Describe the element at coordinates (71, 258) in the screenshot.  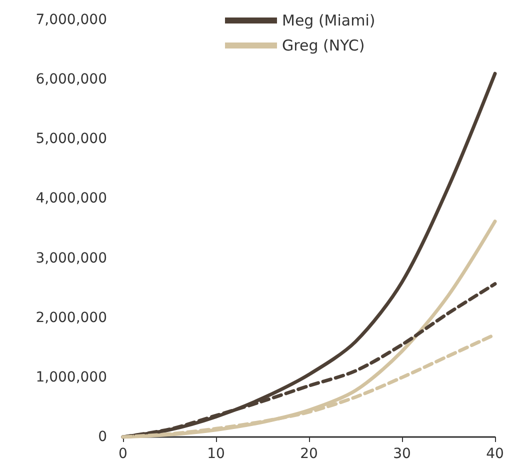
I see `y-tick-label: 3,000,000` at that location.